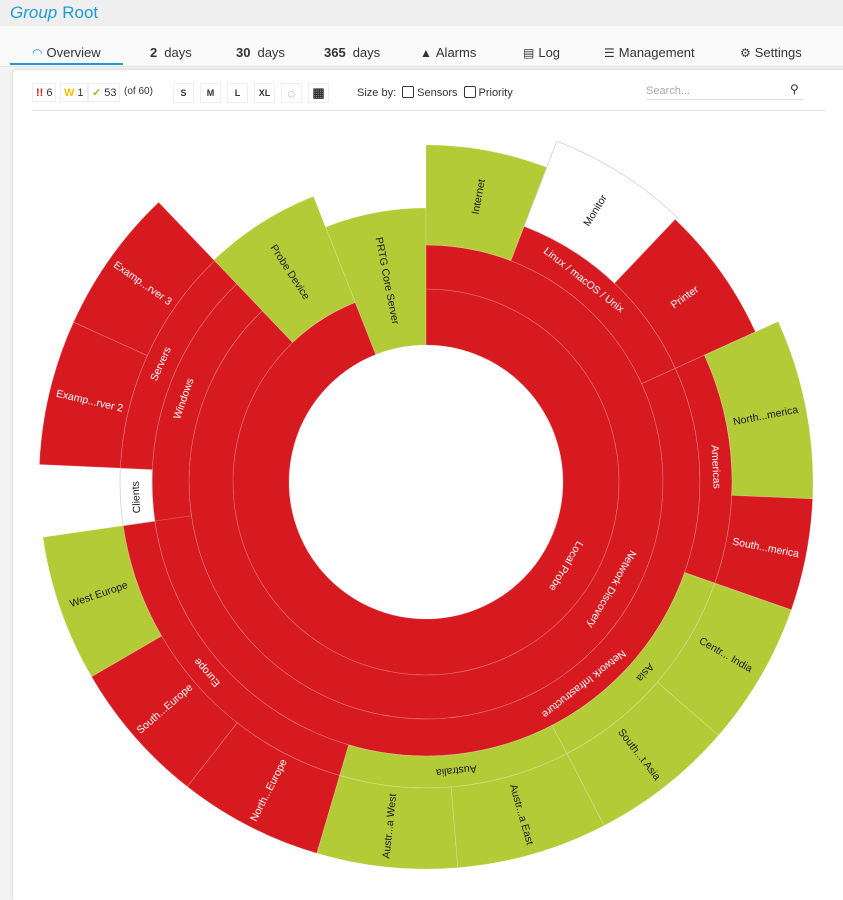  Describe the element at coordinates (284, 269) in the screenshot. I see `segment-probe-device` at that location.